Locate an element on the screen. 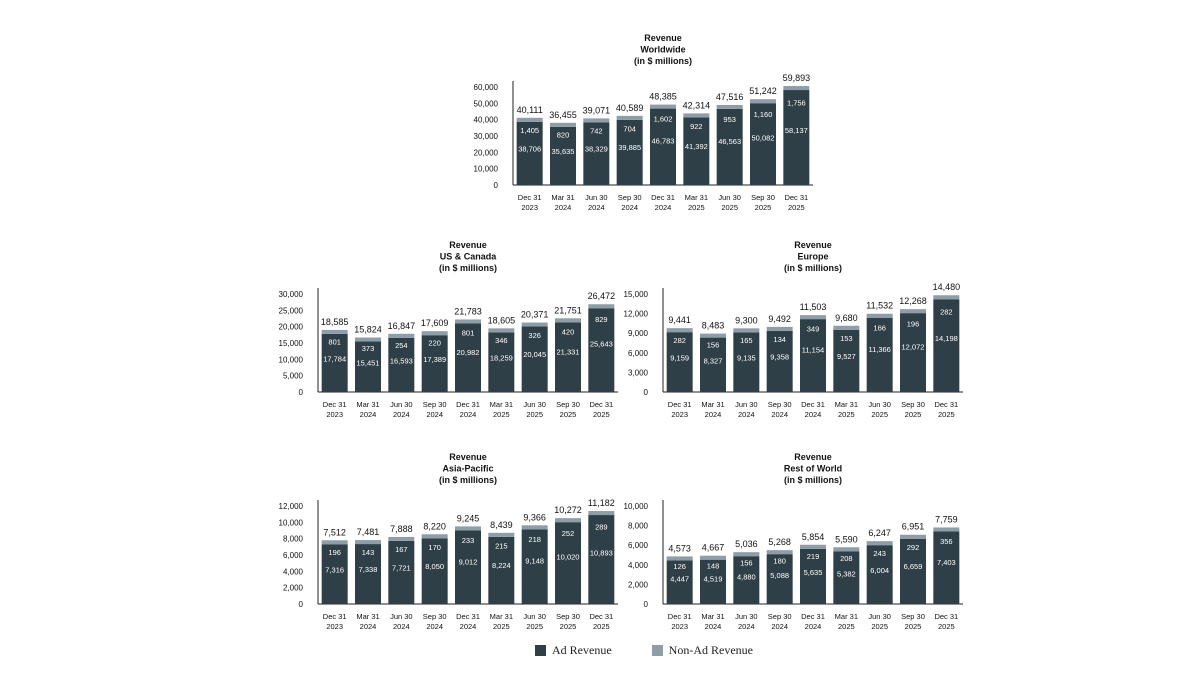  data-label-non-ad: 1,160 is located at coordinates (763, 114).